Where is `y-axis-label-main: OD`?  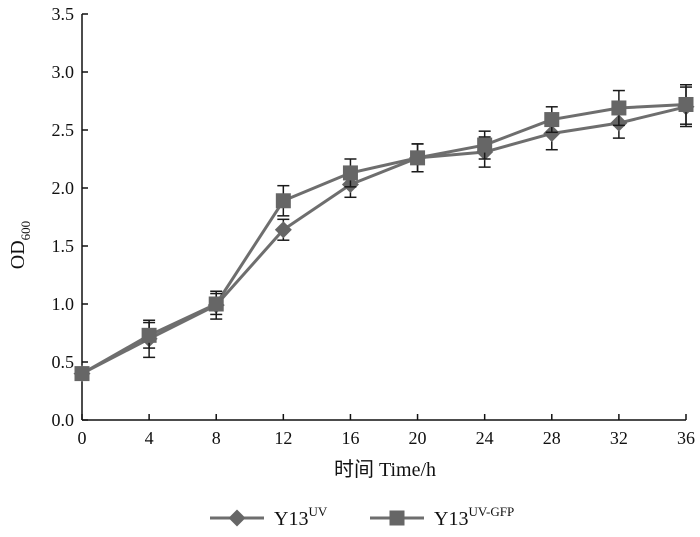 y-axis-label-main: OD is located at coordinates (18, 254).